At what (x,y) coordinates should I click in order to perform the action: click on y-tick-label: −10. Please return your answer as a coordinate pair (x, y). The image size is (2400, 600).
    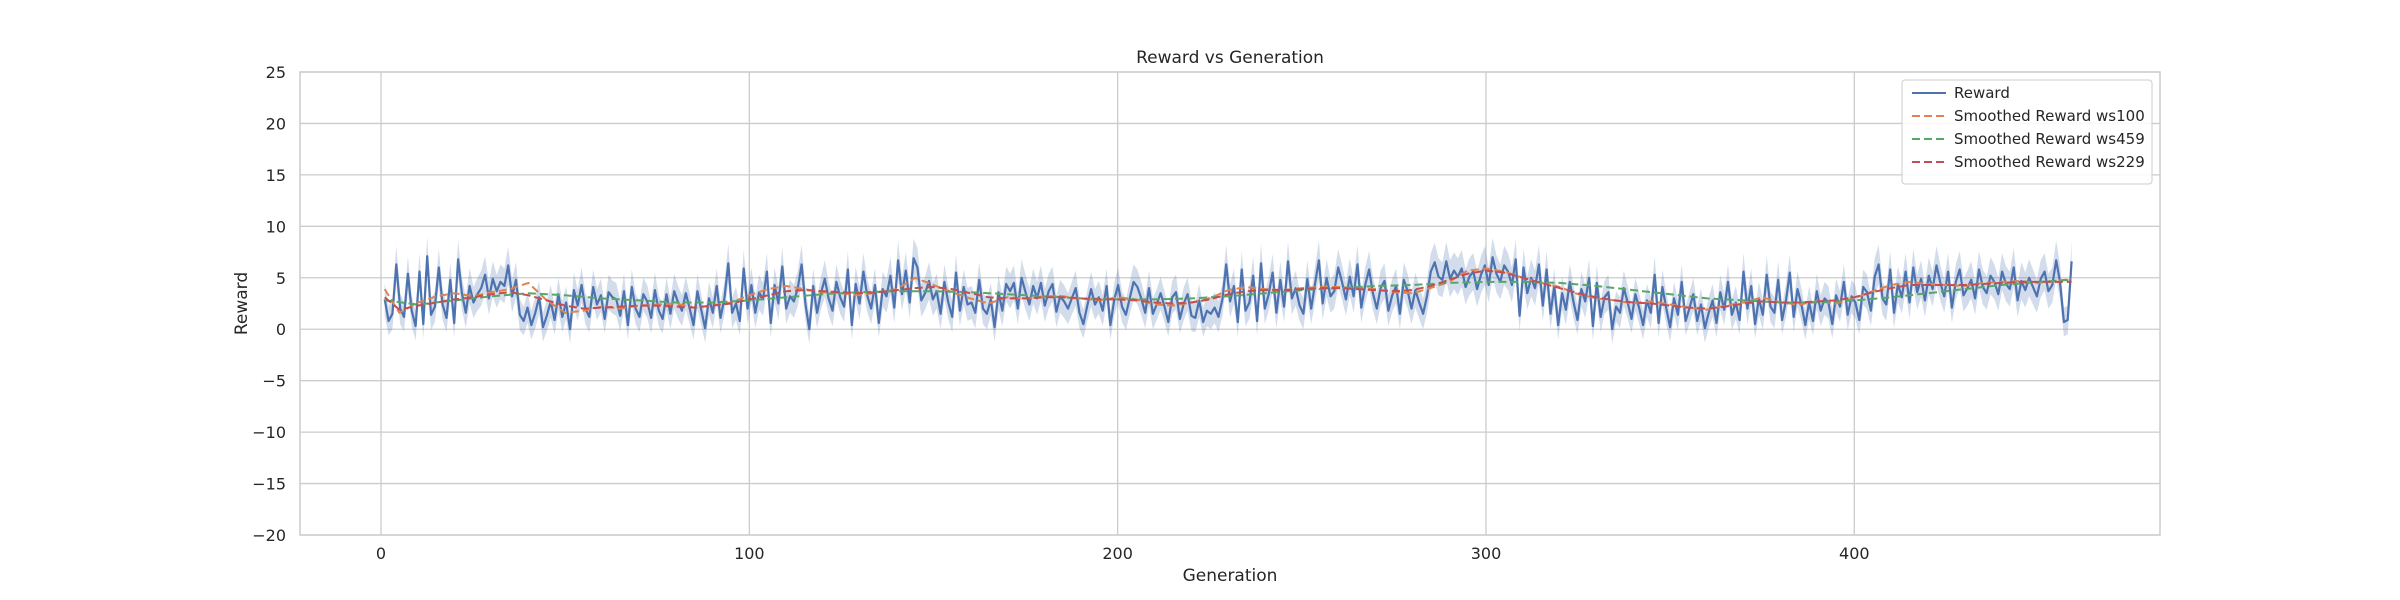
    Looking at the image, I should click on (269, 432).